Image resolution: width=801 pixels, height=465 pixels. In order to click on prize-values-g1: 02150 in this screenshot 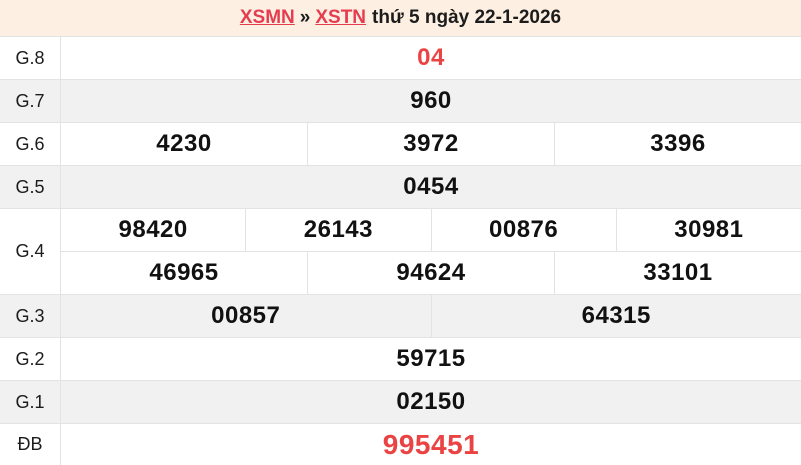, I will do `click(431, 402)`.